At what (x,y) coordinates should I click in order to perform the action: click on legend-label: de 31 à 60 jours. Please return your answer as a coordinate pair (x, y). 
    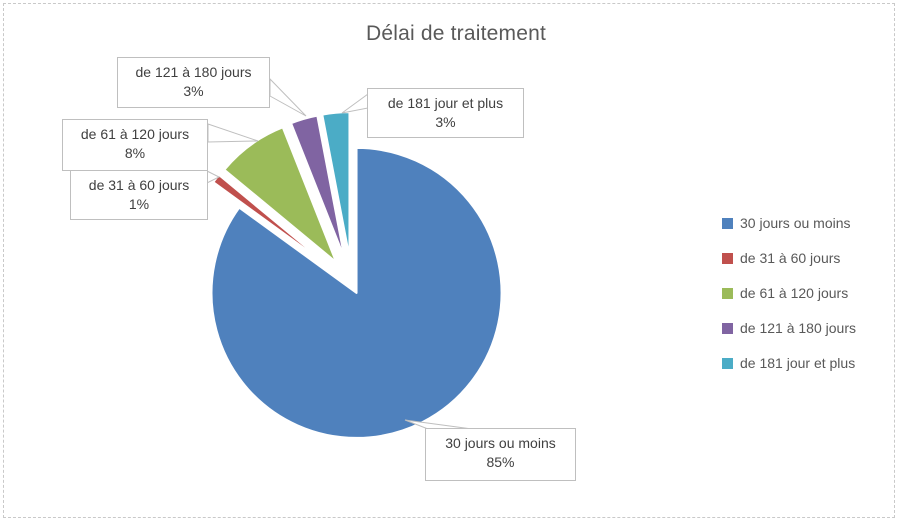
    Looking at the image, I should click on (790, 258).